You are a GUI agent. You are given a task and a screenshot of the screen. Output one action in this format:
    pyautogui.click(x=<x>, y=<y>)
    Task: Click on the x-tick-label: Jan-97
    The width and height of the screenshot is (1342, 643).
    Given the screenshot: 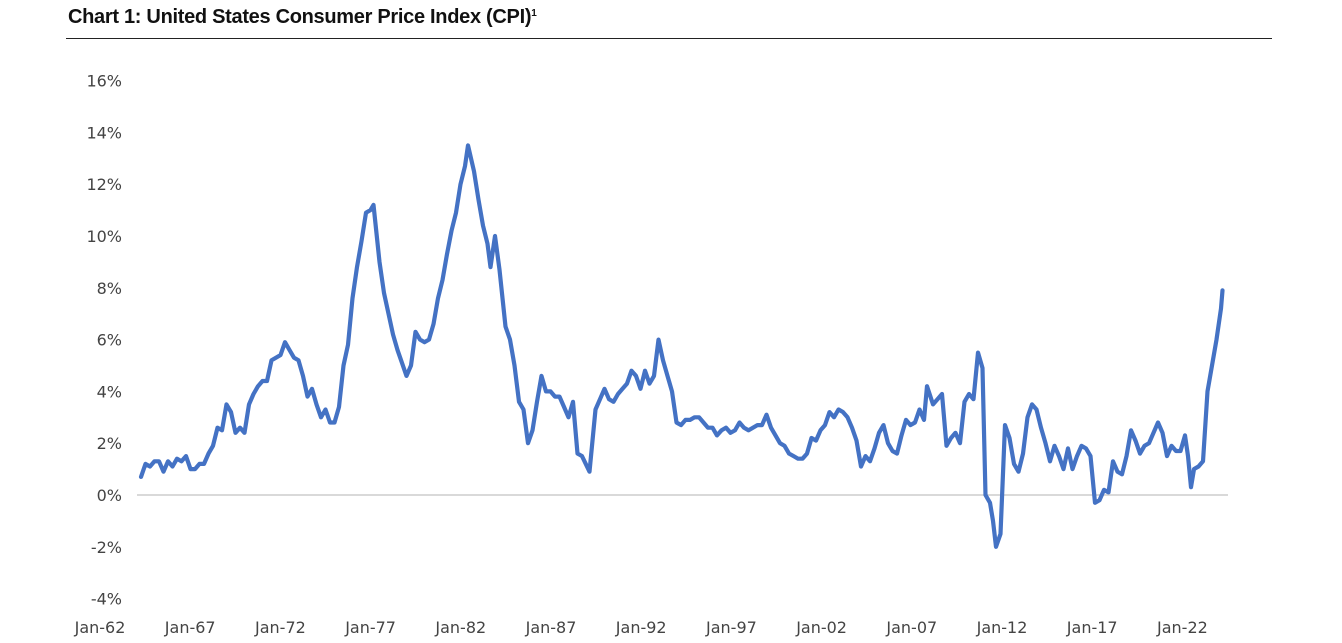 What is the action you would take?
    pyautogui.click(x=731, y=627)
    